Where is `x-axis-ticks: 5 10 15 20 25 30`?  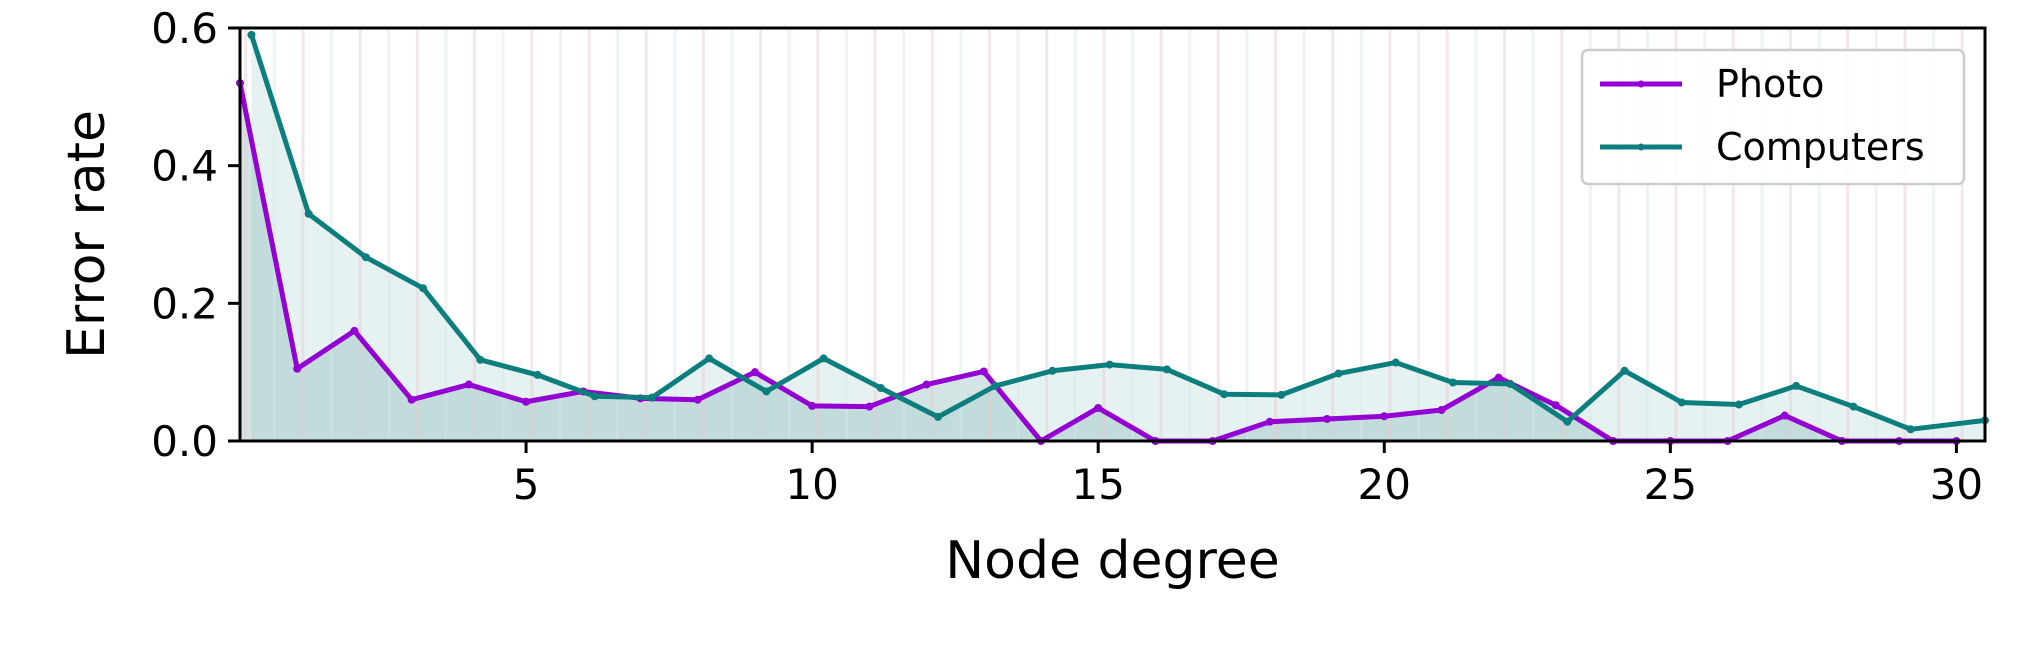 x-axis-ticks: 5 10 15 20 25 30 is located at coordinates (1248, 475).